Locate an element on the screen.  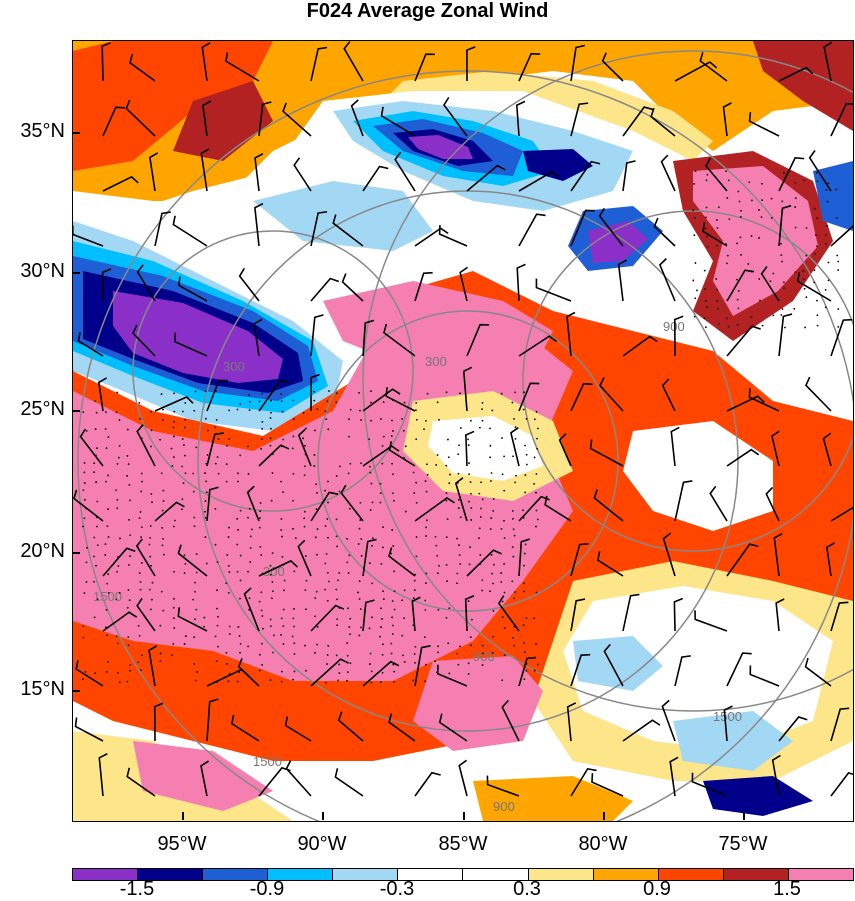
range-ring is located at coordinates (687, 381).